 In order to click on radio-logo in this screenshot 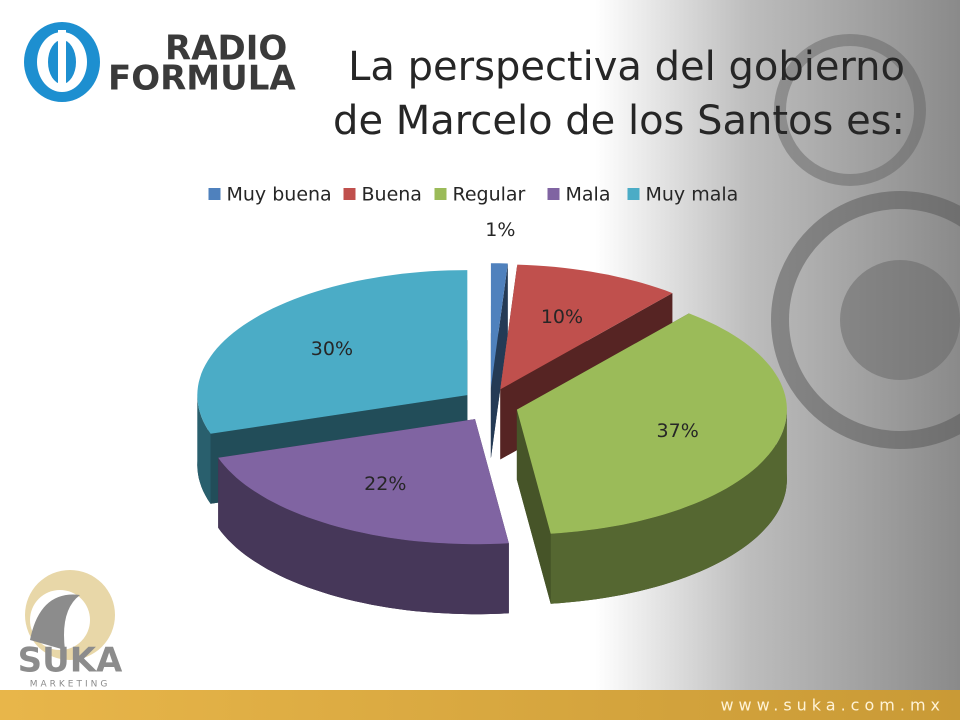, I will do `click(62, 62)`.